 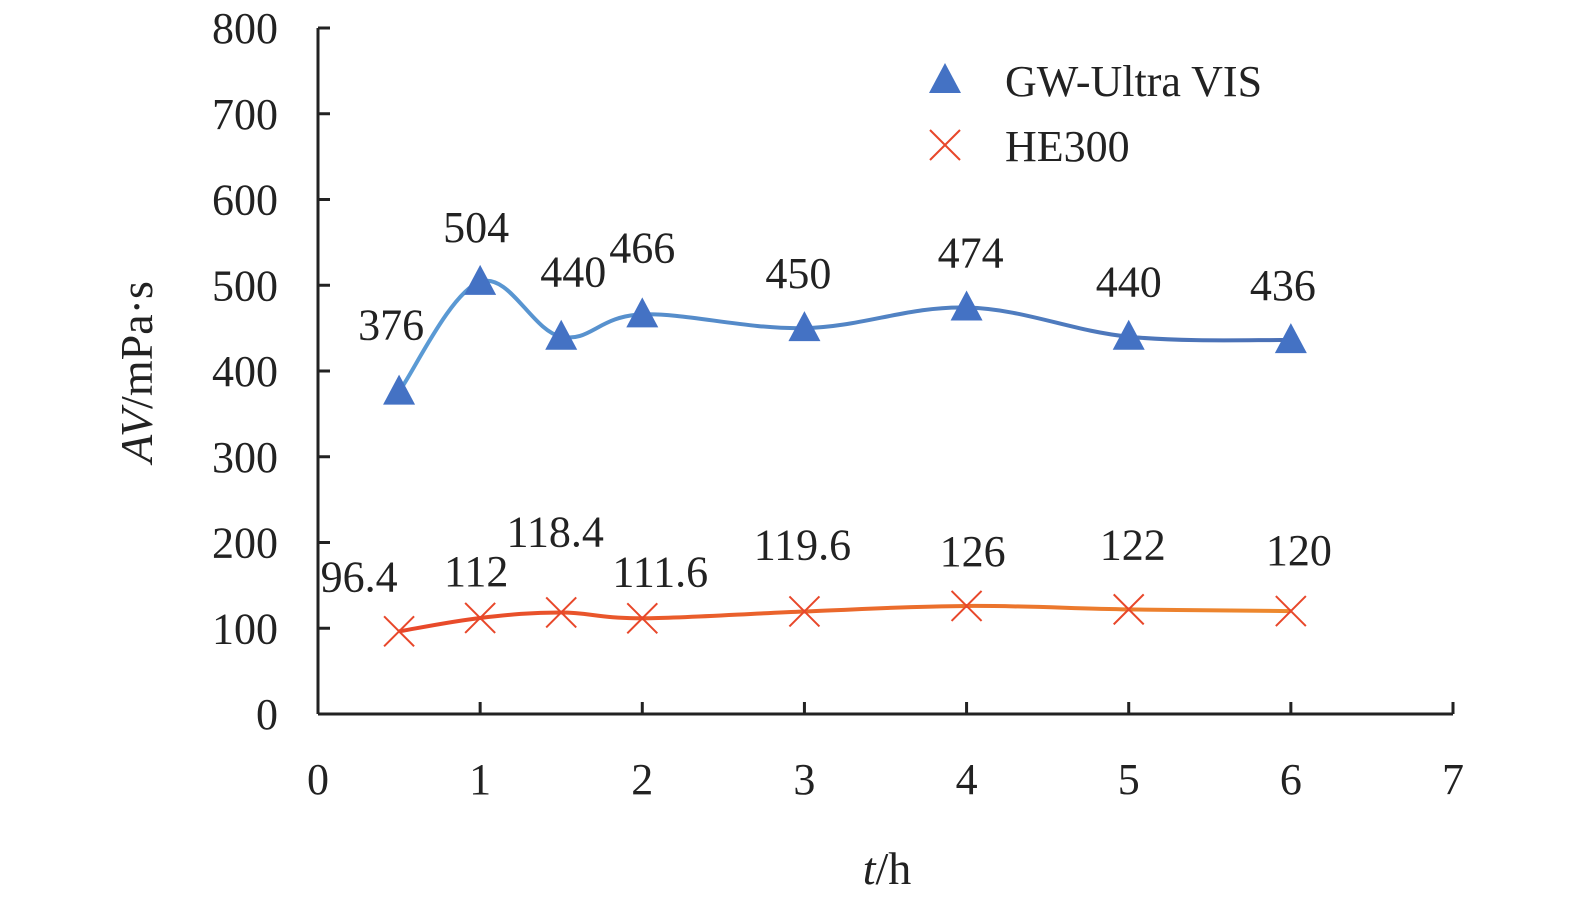 I want to click on data-label-he300: 112, so click(x=476, y=571).